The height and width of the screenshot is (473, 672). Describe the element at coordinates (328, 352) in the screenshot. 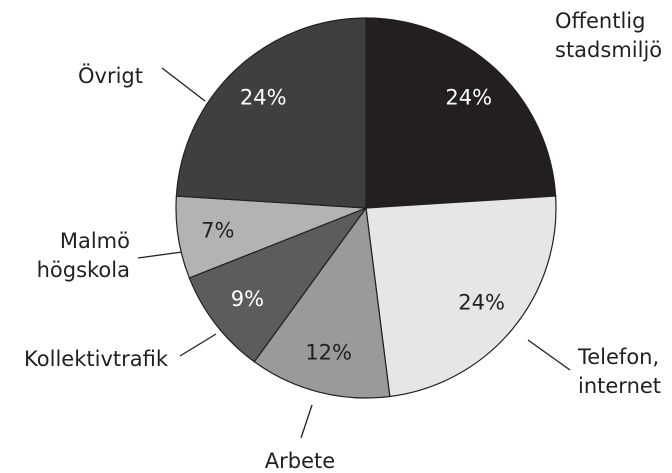

I see `value-label: 12%` at that location.